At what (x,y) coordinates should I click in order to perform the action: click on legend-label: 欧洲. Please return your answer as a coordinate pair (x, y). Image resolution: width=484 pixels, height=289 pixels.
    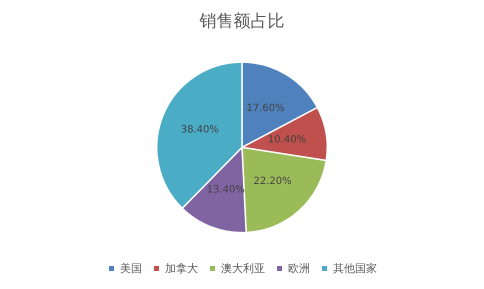
    Looking at the image, I should click on (299, 268).